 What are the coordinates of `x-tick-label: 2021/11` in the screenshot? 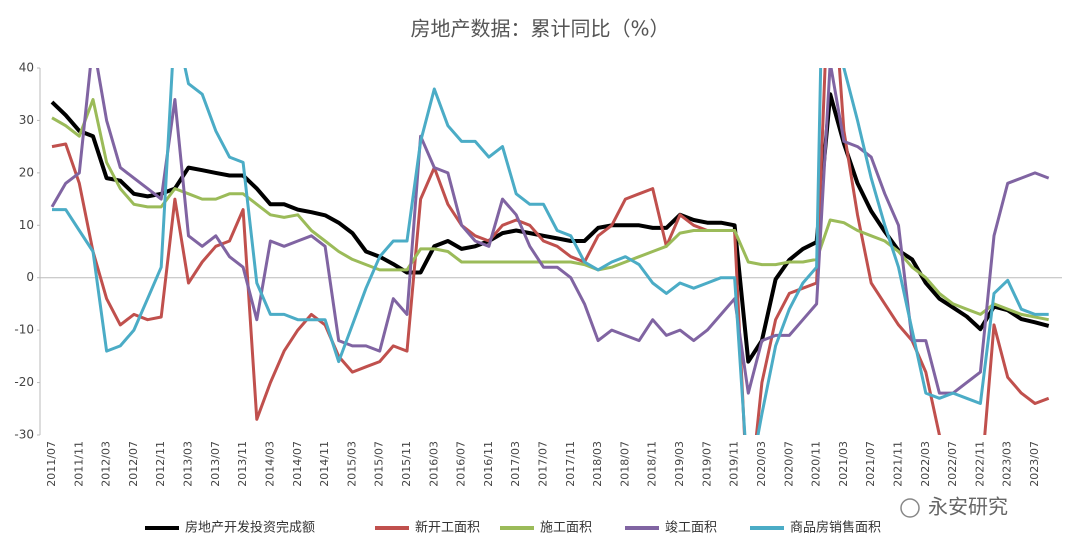 It's located at (897, 464).